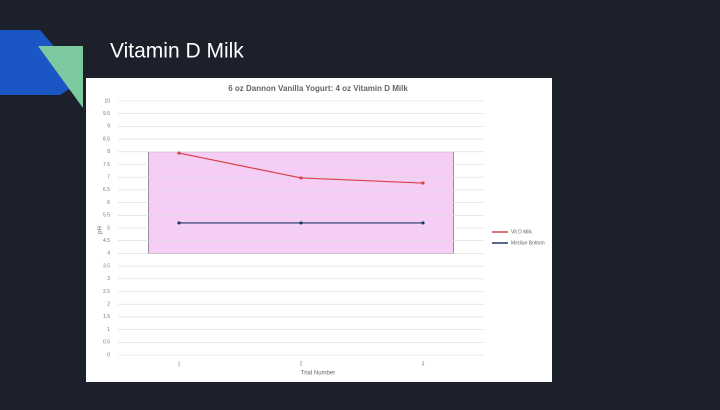 The height and width of the screenshot is (410, 720). What do you see at coordinates (107, 101) in the screenshot?
I see `y-tick-label: 10` at bounding box center [107, 101].